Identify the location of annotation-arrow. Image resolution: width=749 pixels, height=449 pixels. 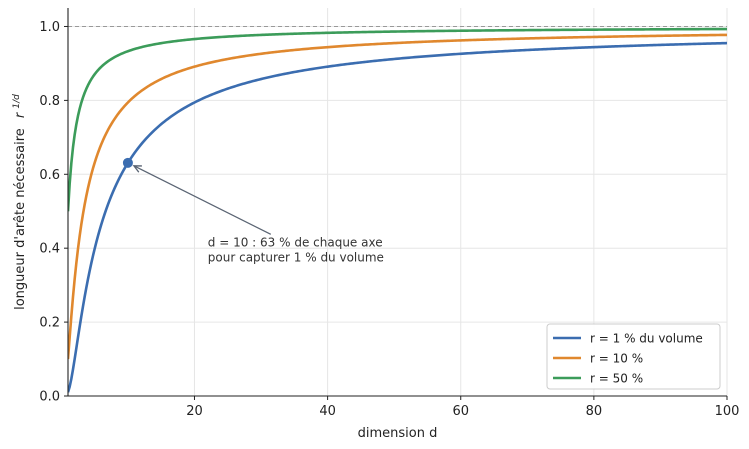
(202, 200).